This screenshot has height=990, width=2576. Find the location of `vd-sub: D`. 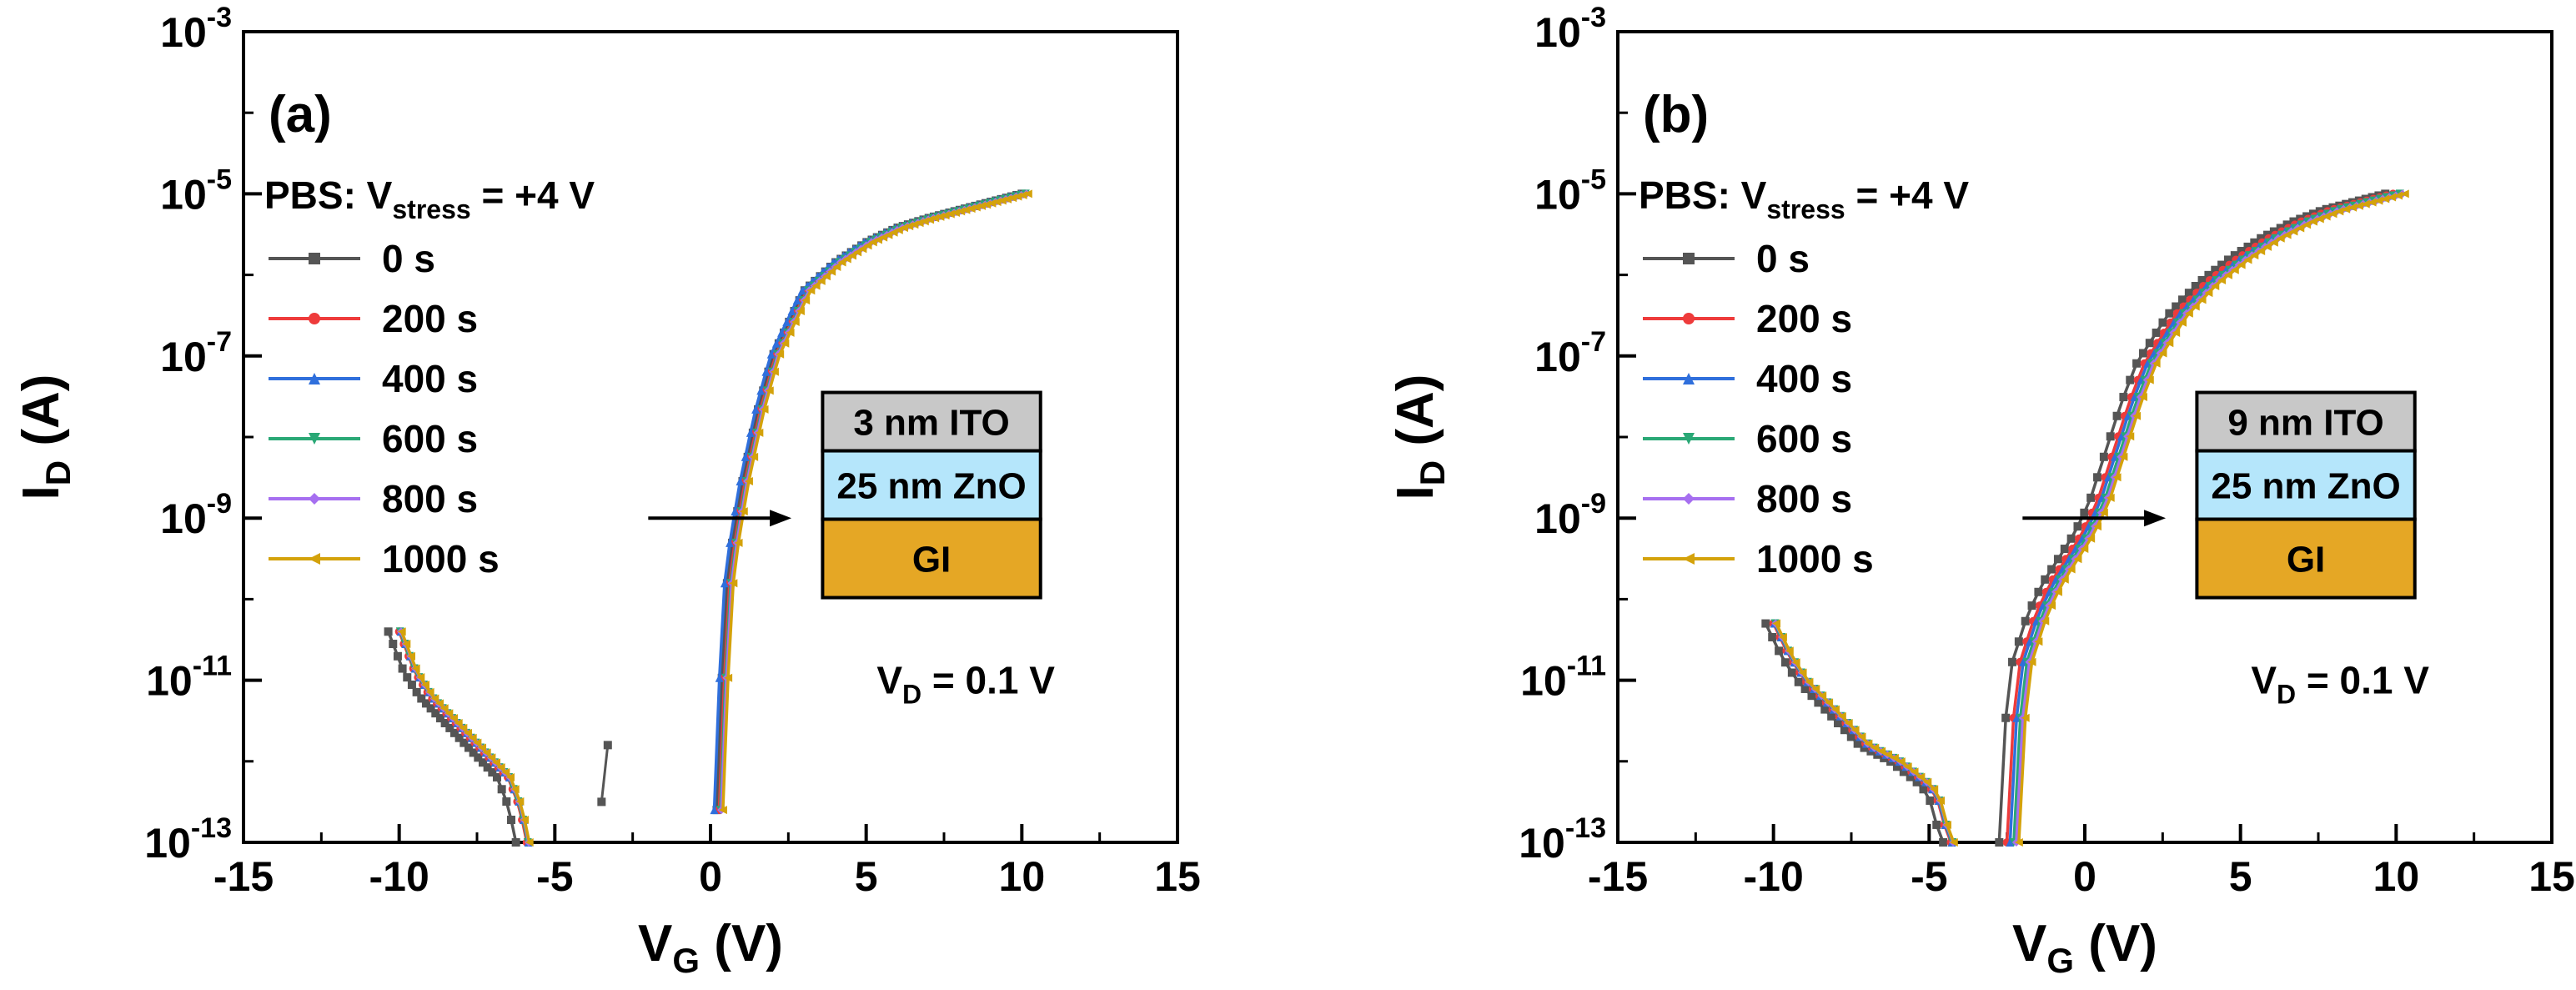

vd-sub: D is located at coordinates (911, 695).